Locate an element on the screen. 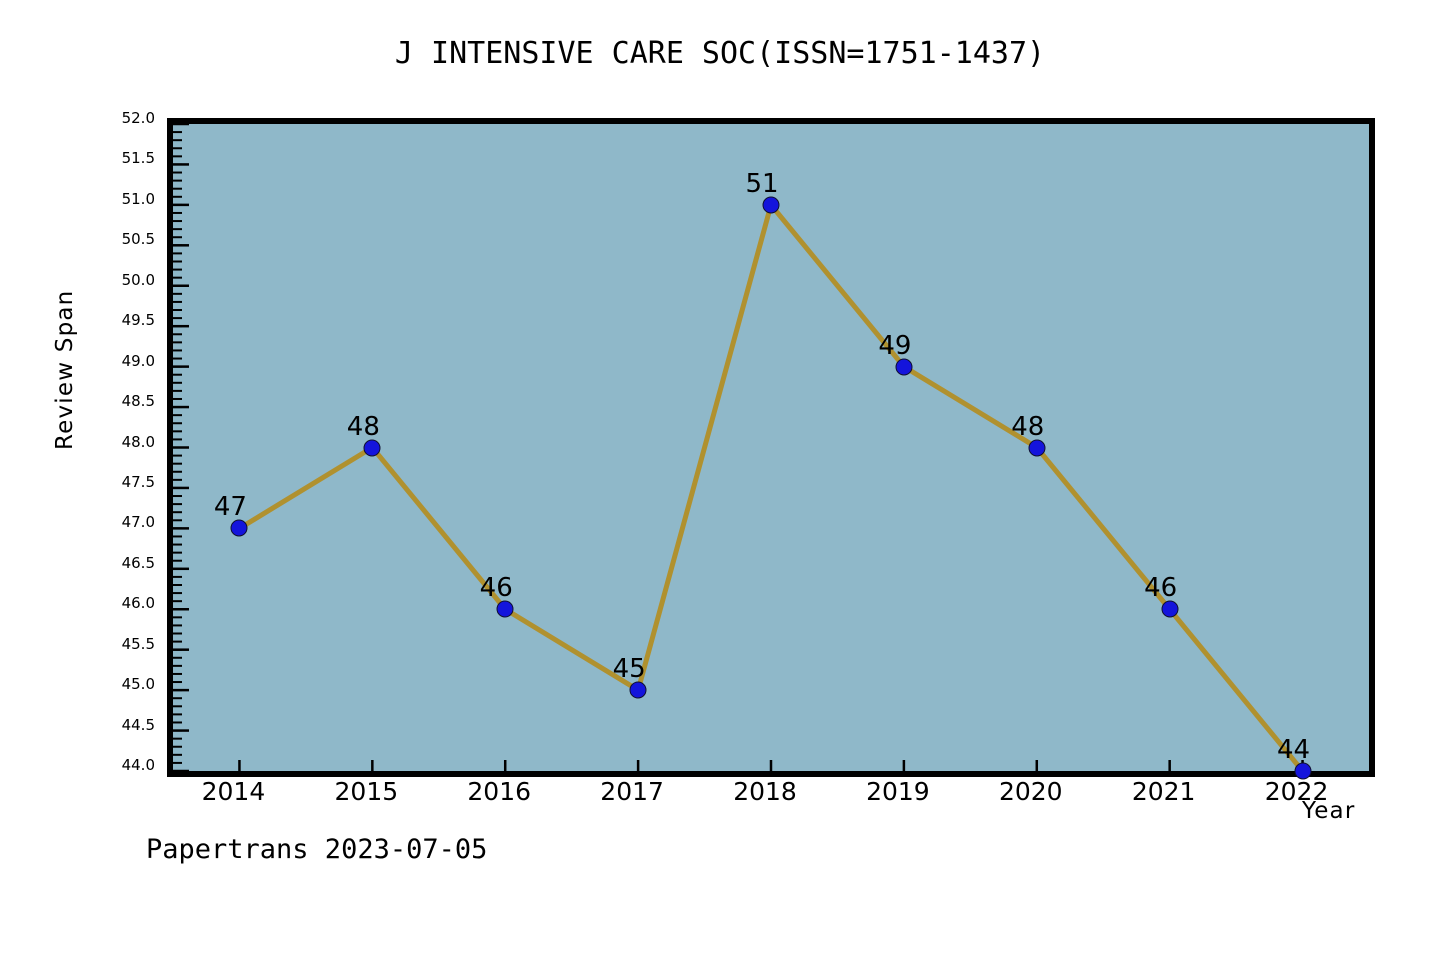 The width and height of the screenshot is (1440, 960). x-tick-label: 2019 is located at coordinates (898, 791).